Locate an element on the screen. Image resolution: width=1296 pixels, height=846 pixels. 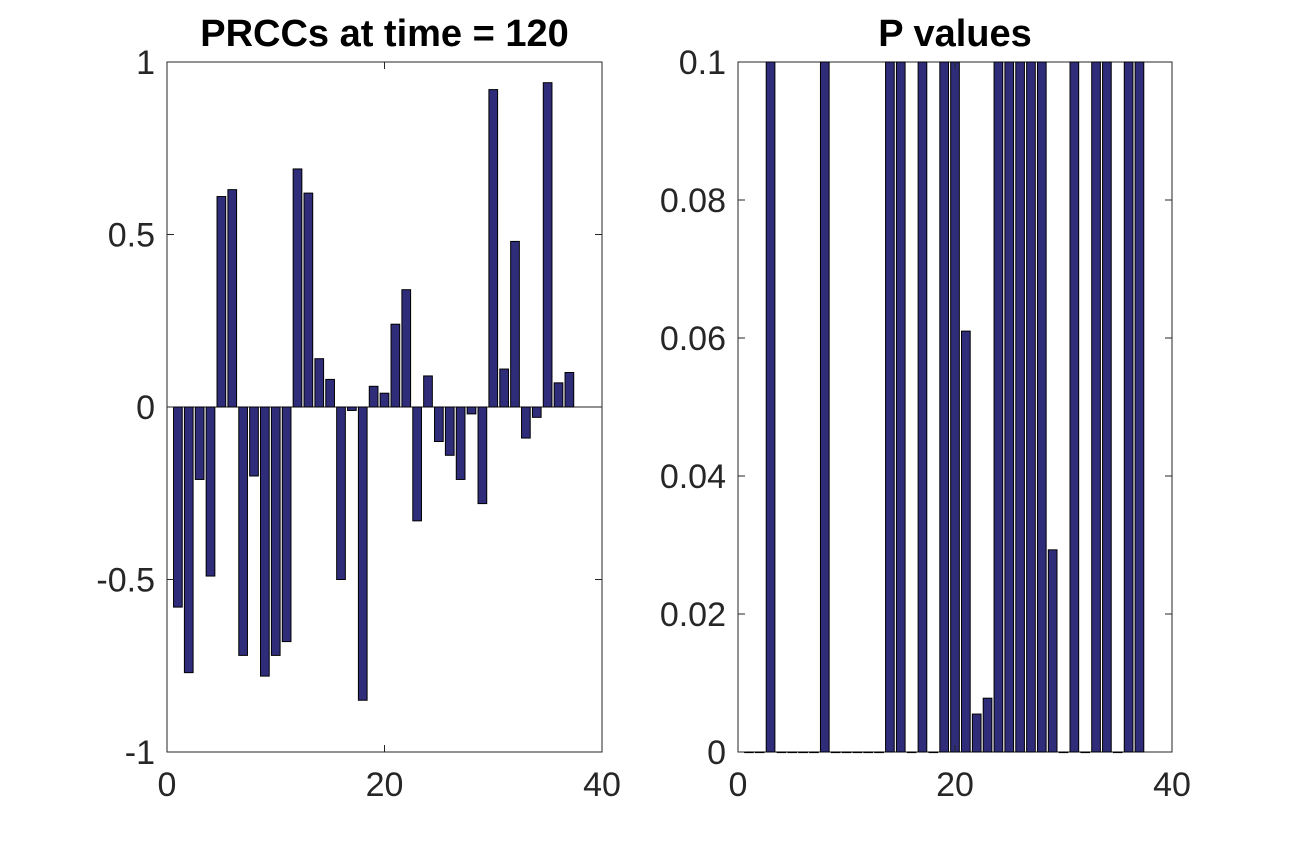
prcc-ytick-label: -1 is located at coordinates (140, 753).